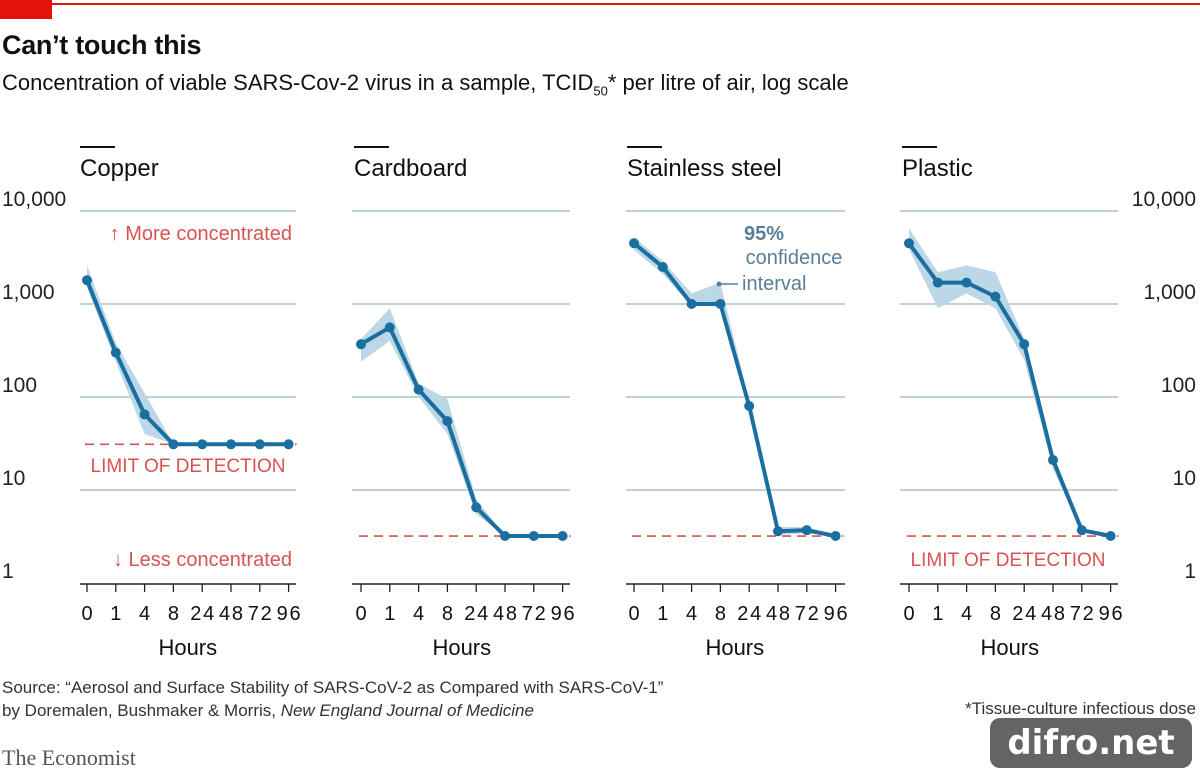  Describe the element at coordinates (26, 9) in the screenshot. I see `brand-tab` at that location.